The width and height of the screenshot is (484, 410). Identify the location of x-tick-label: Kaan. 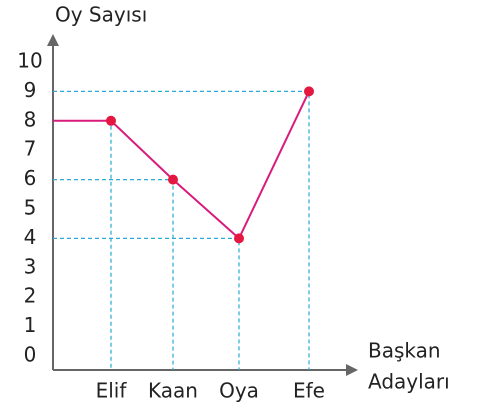
(173, 391).